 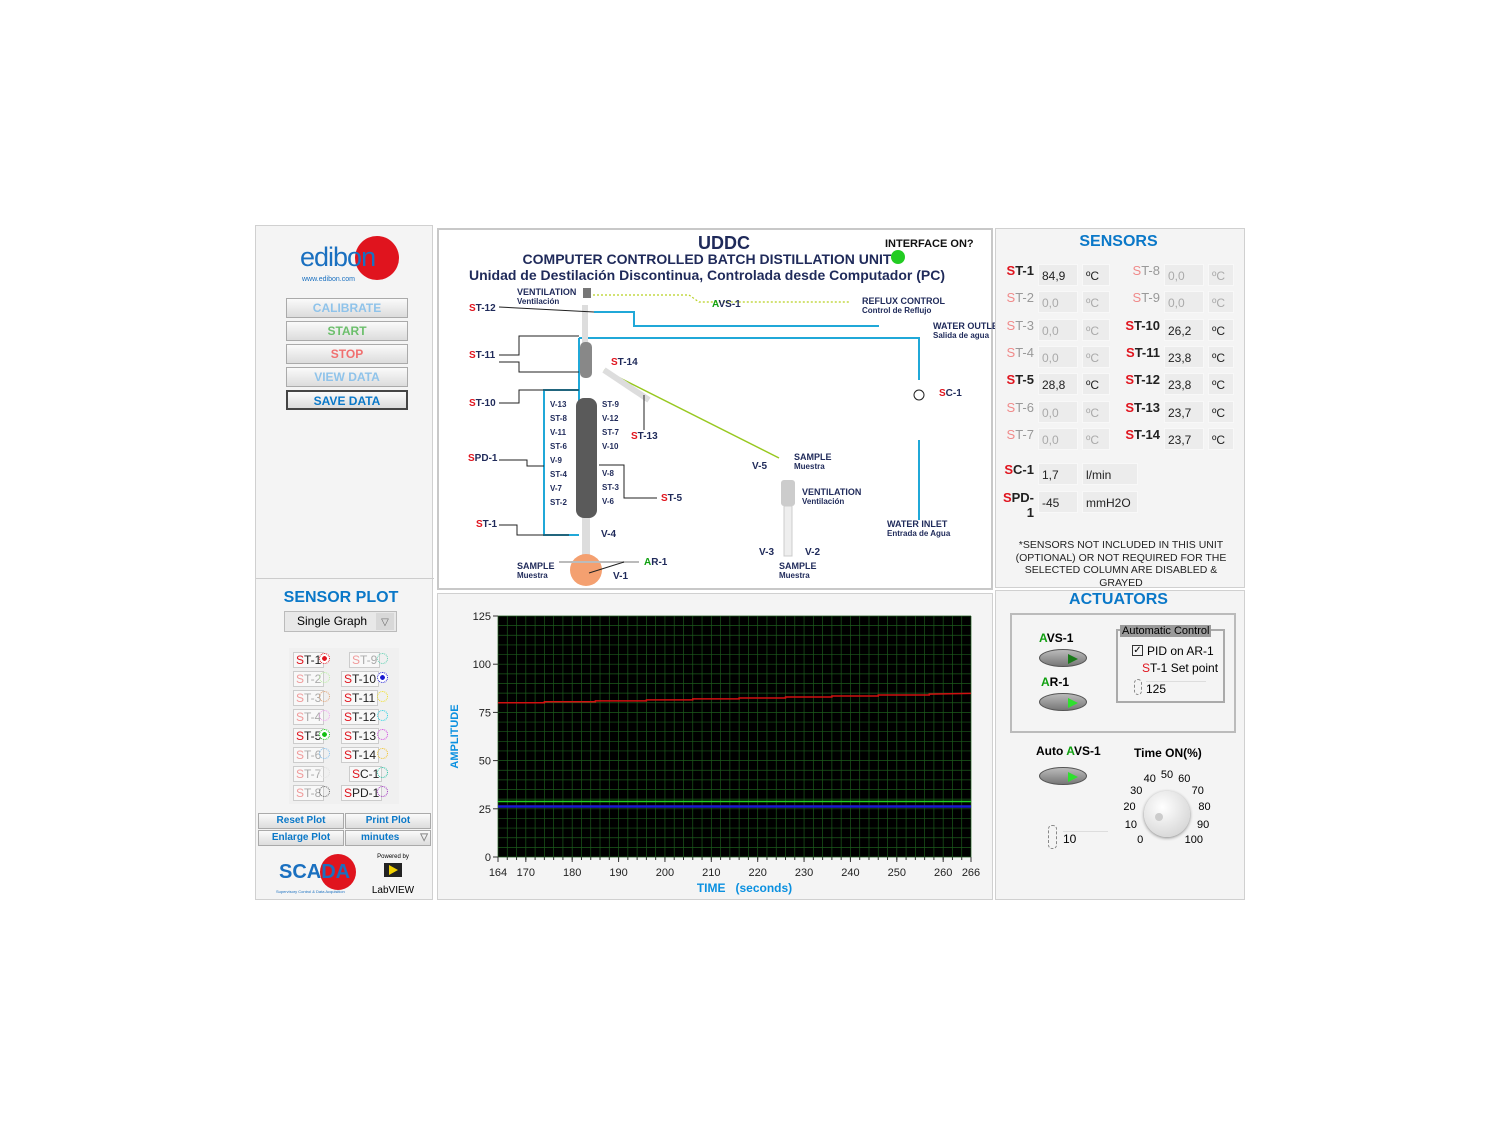 What do you see at coordinates (711, 873) in the screenshot?
I see `x-tick-label: 210` at bounding box center [711, 873].